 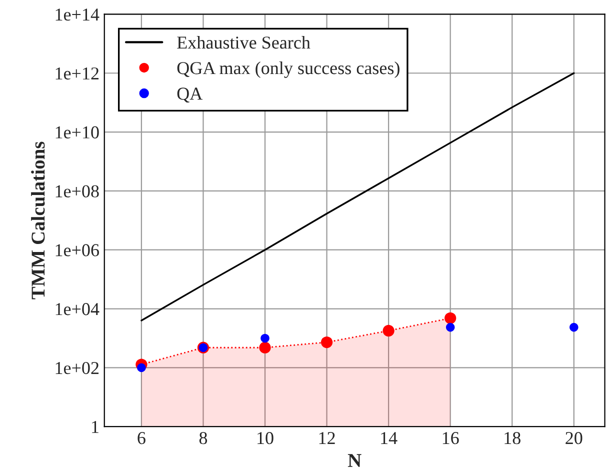 I want to click on x-tick-label: 18, so click(x=512, y=438).